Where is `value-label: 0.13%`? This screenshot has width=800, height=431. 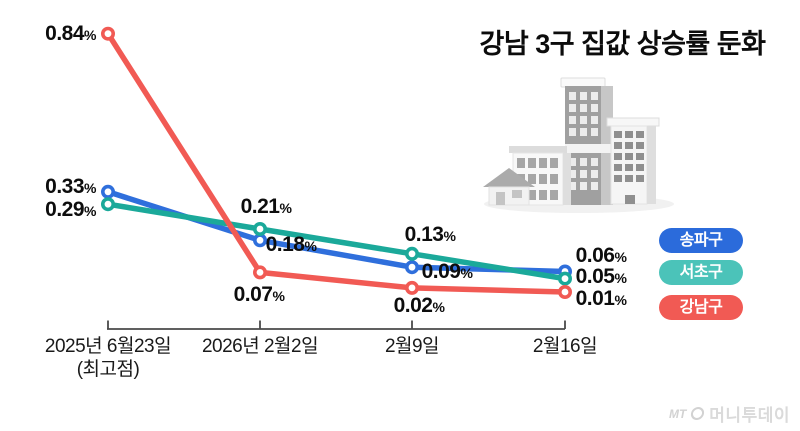
value-label: 0.13% is located at coordinates (430, 234).